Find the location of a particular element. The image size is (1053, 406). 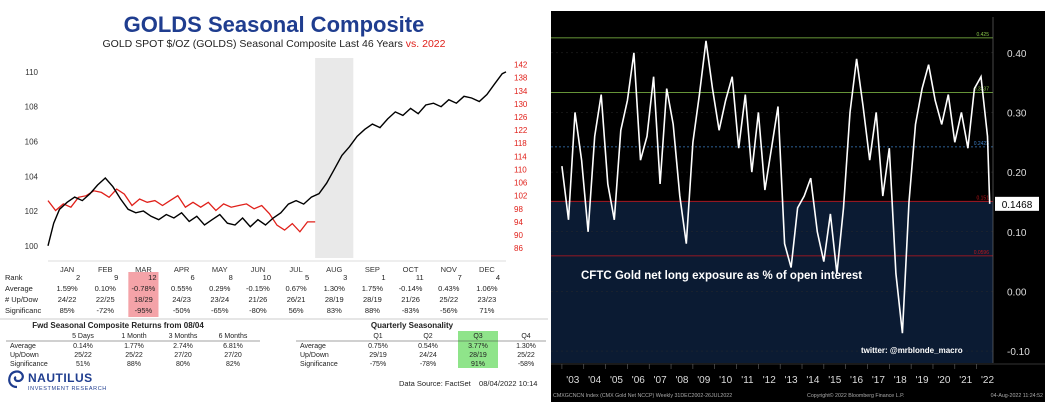

twitter-handle: twitter: @mrblonde_macro is located at coordinates (912, 350).